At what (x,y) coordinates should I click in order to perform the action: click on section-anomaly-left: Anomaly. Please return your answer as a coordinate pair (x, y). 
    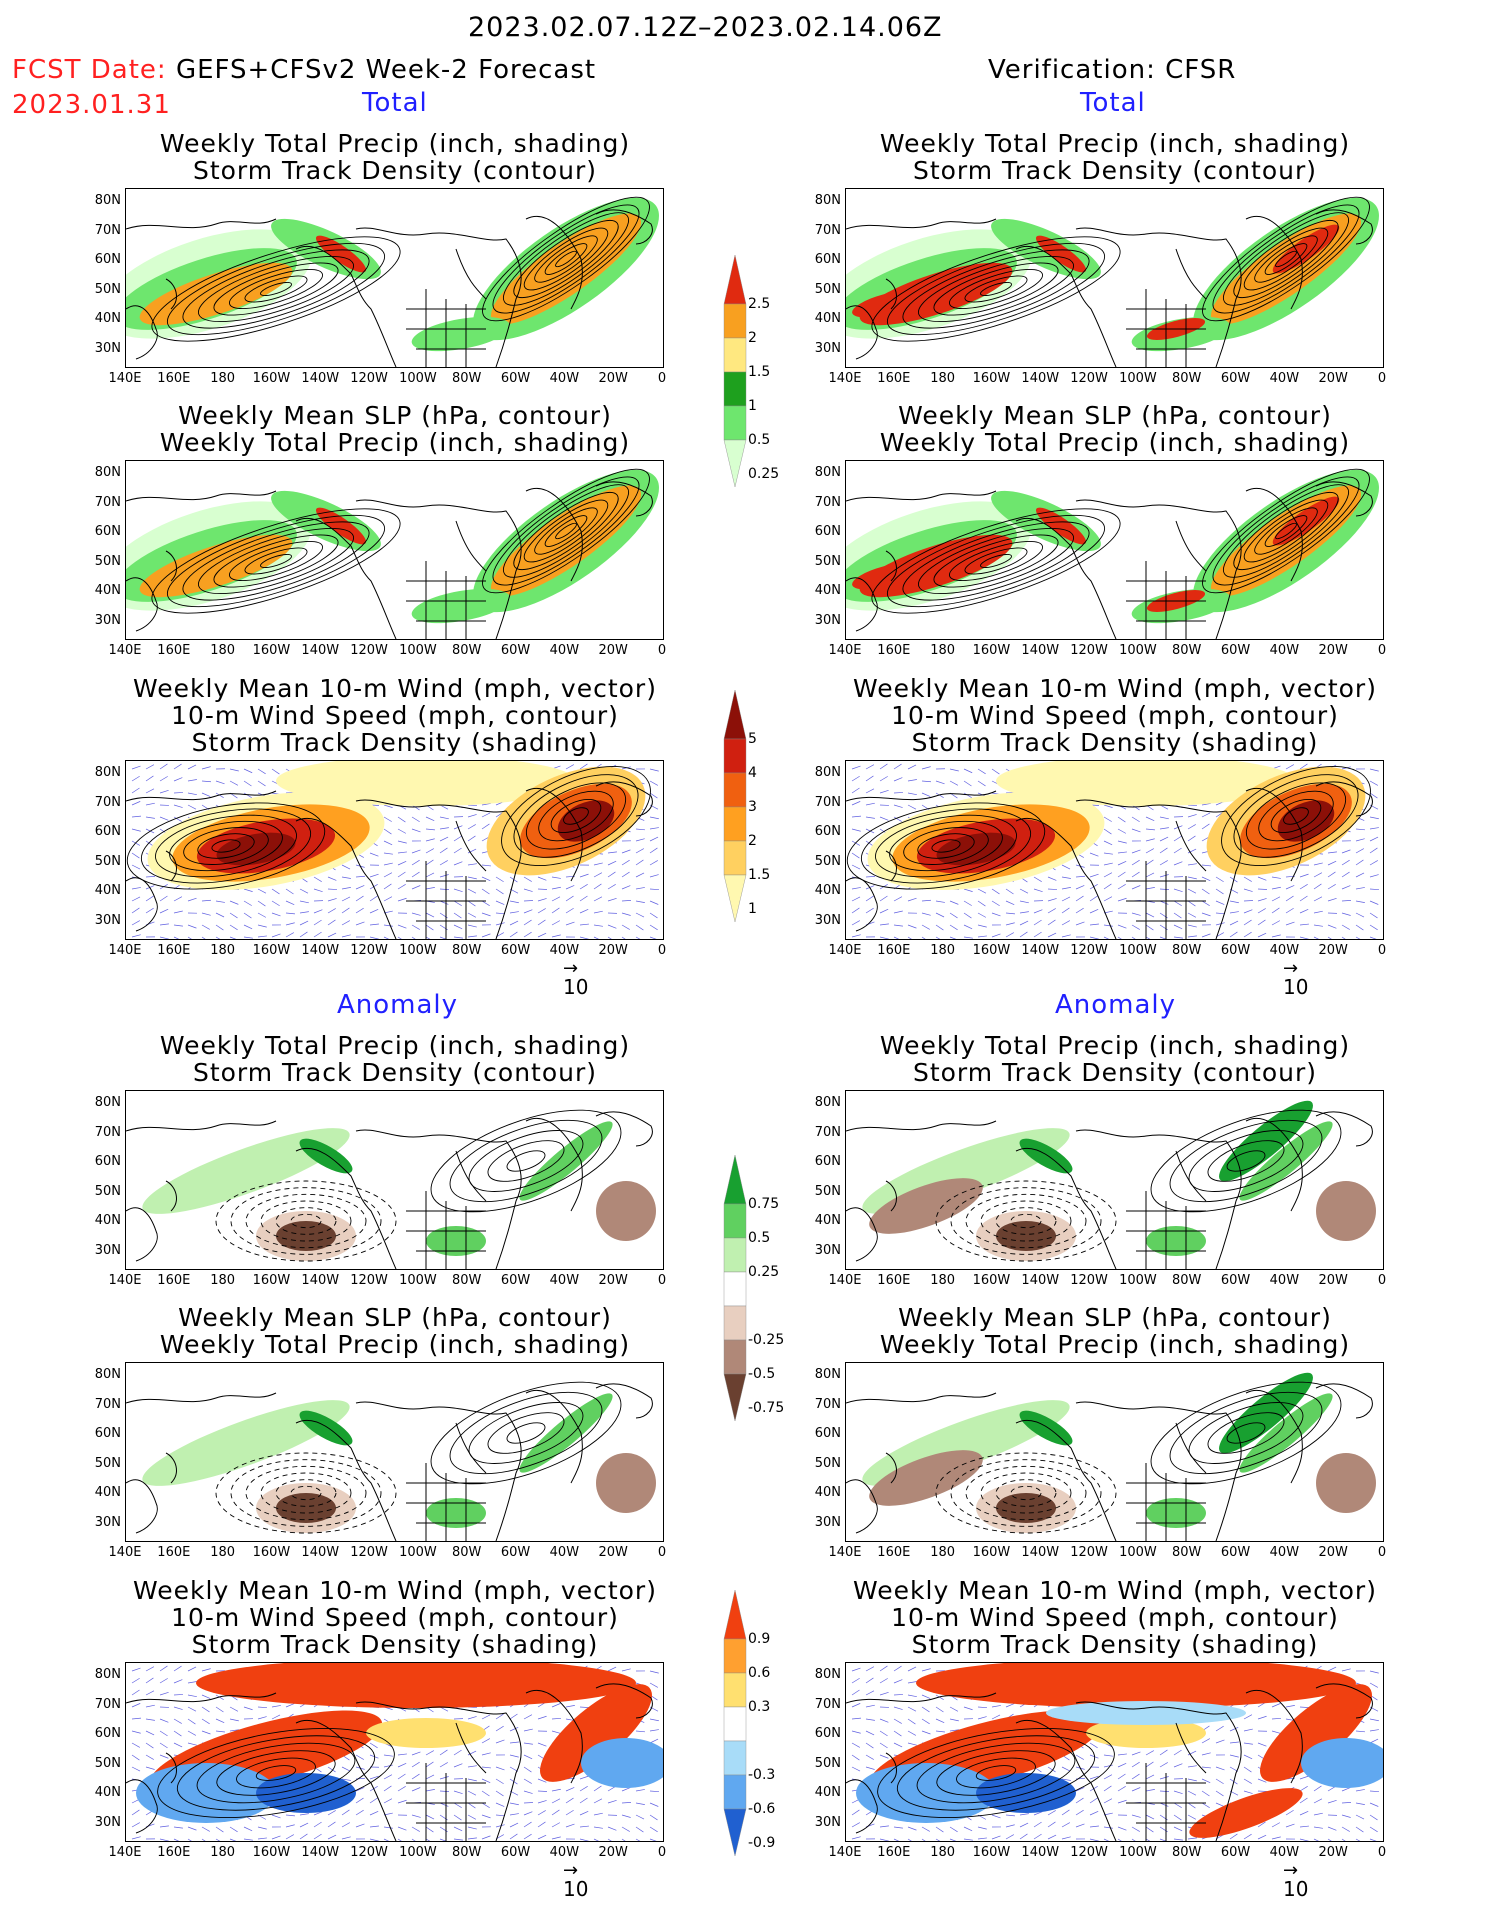
    Looking at the image, I should click on (398, 1005).